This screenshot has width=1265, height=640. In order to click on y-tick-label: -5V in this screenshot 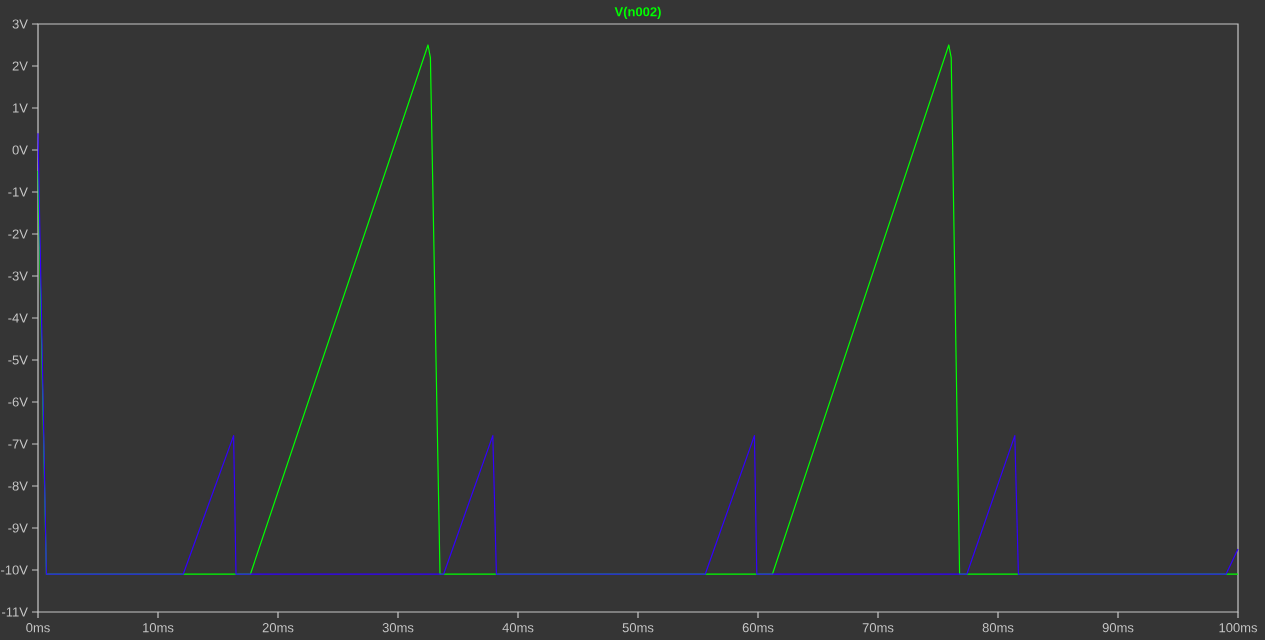, I will do `click(18, 360)`.